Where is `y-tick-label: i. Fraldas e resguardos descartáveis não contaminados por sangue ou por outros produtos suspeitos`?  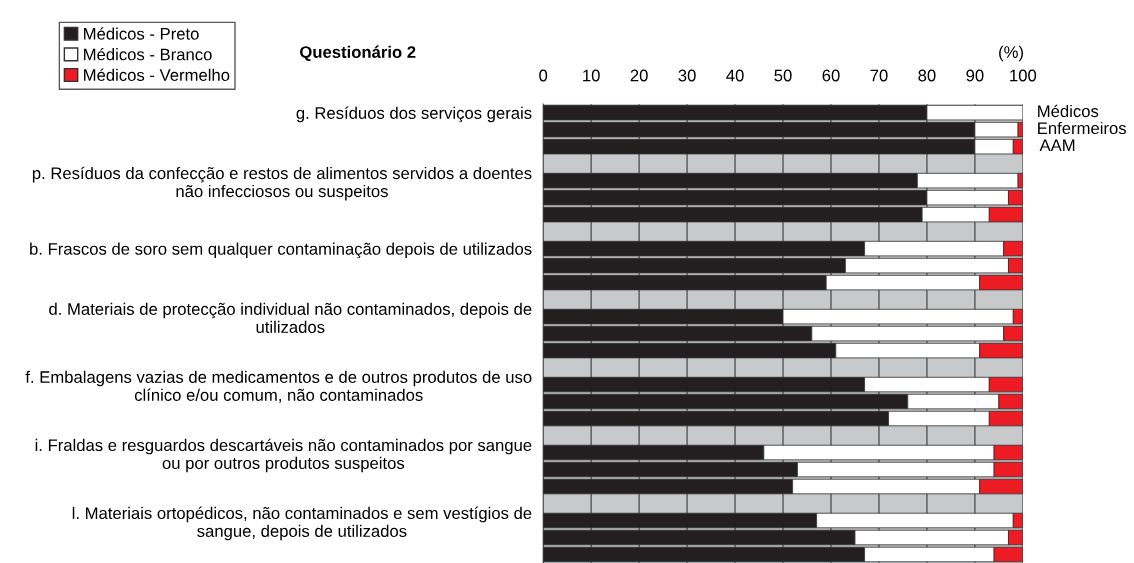
y-tick-label: i. Fraldas e resguardos descartáveis não contaminados por sangue ou por outros produtos suspeitos is located at coordinates (283, 455).